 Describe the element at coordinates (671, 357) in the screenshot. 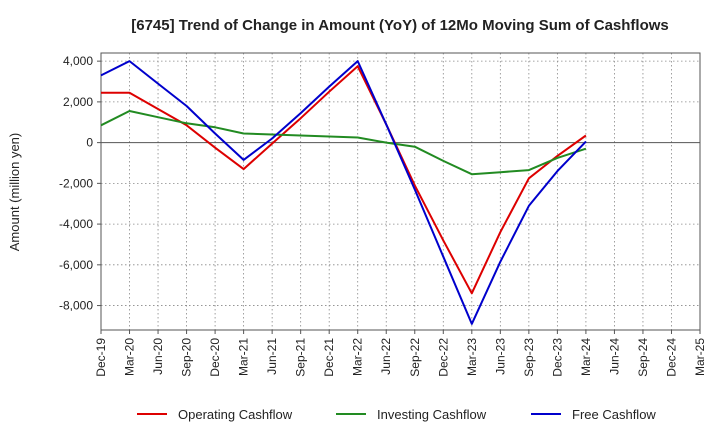

I see `x-tick-label: Dec-24` at that location.